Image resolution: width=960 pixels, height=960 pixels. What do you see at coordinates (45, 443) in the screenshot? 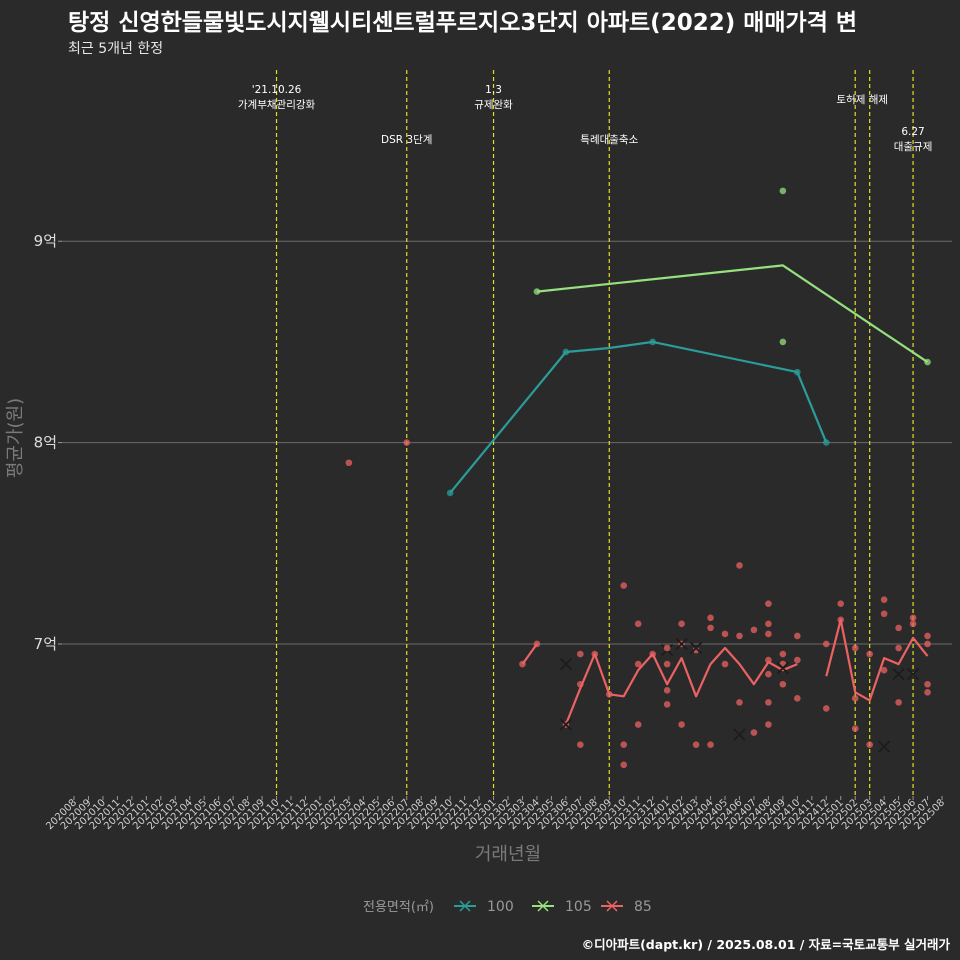
I see `y-tick-label: 8억` at bounding box center [45, 443].